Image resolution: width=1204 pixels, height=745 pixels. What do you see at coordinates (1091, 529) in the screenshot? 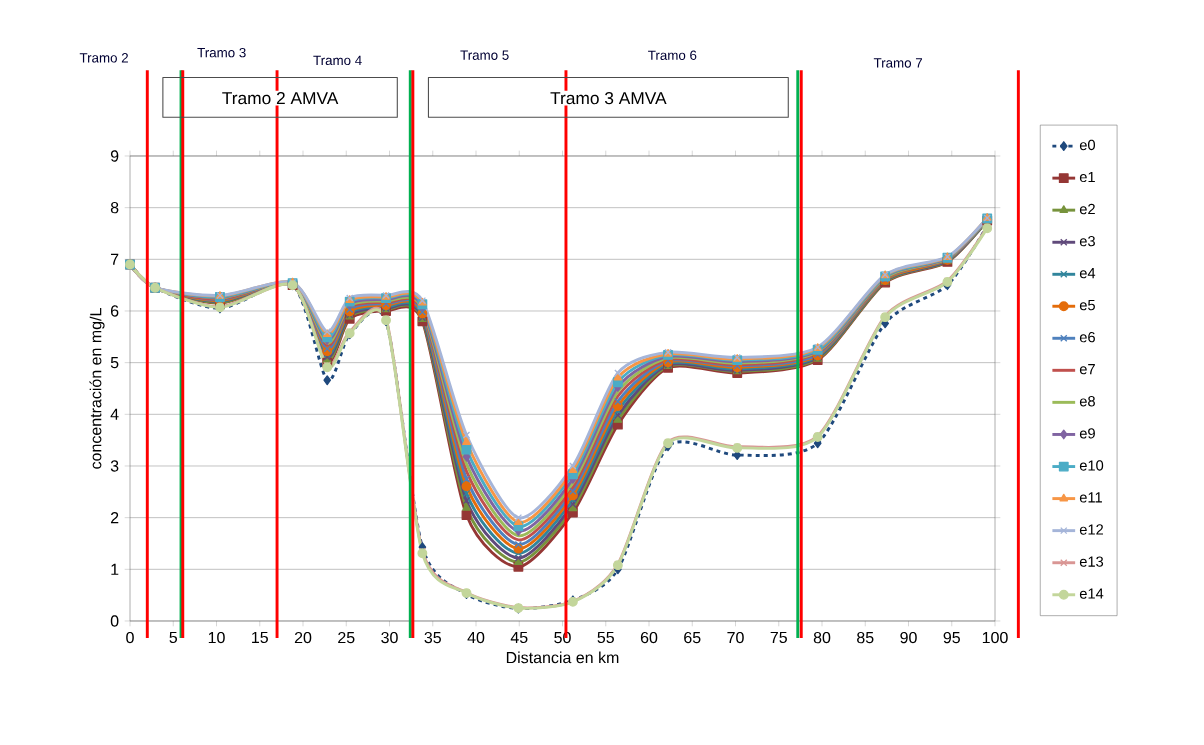
I see `legend-label: e12` at bounding box center [1091, 529].